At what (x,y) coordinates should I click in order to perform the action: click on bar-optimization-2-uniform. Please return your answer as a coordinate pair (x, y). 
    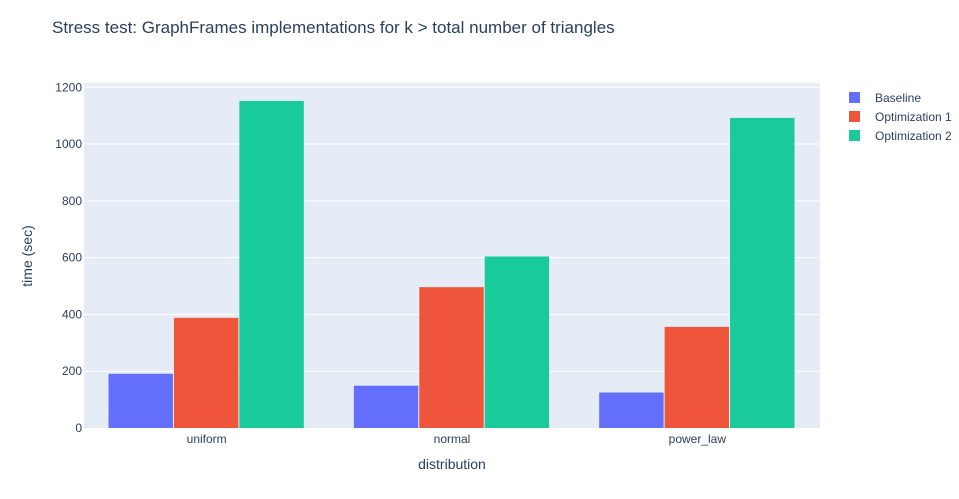
    Looking at the image, I should click on (271, 264).